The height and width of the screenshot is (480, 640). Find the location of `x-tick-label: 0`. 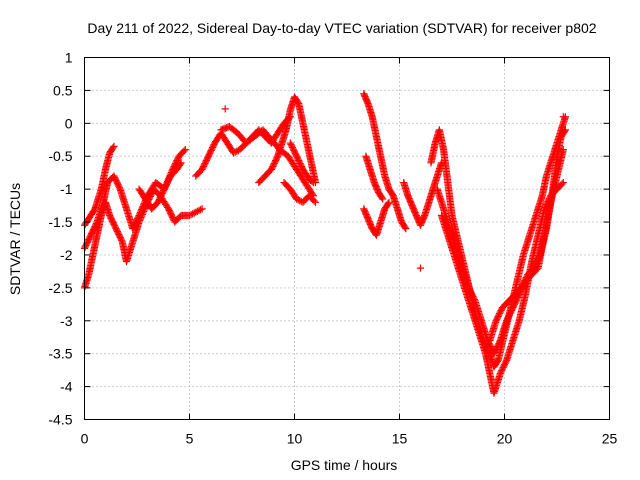

x-tick-label: 0 is located at coordinates (85, 439).